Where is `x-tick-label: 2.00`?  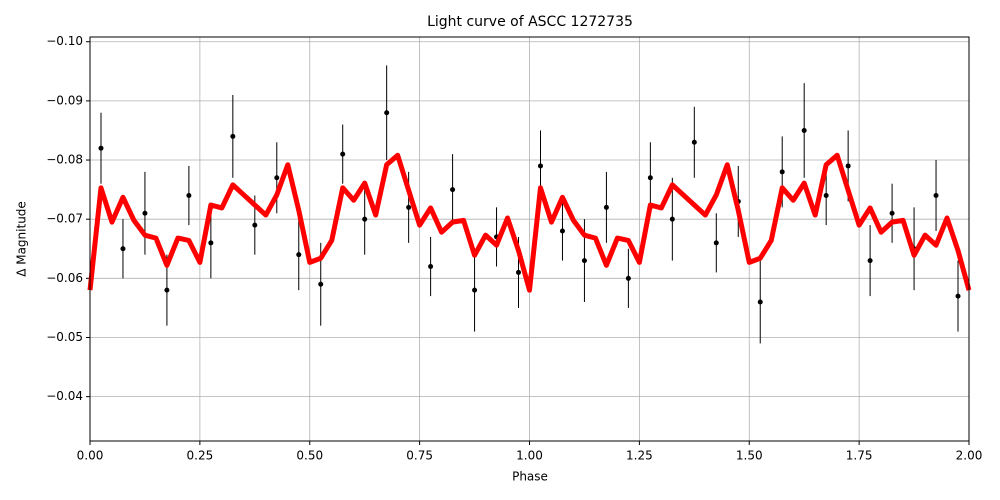 x-tick-label: 2.00 is located at coordinates (969, 456).